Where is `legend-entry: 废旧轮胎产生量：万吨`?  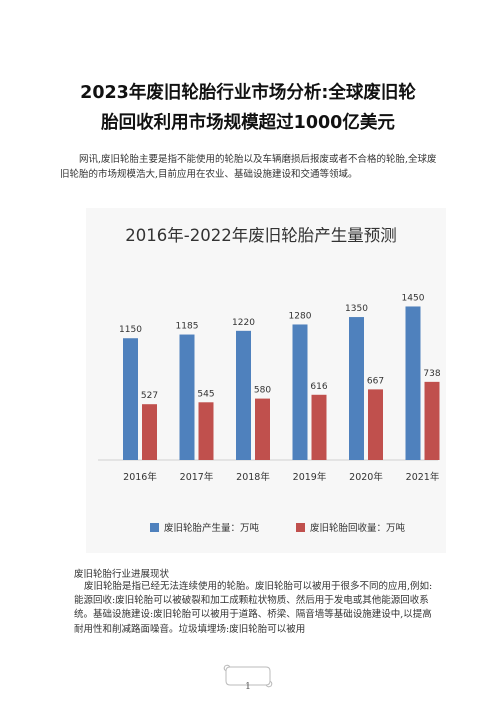 legend-entry: 废旧轮胎产生量：万吨 is located at coordinates (212, 528).